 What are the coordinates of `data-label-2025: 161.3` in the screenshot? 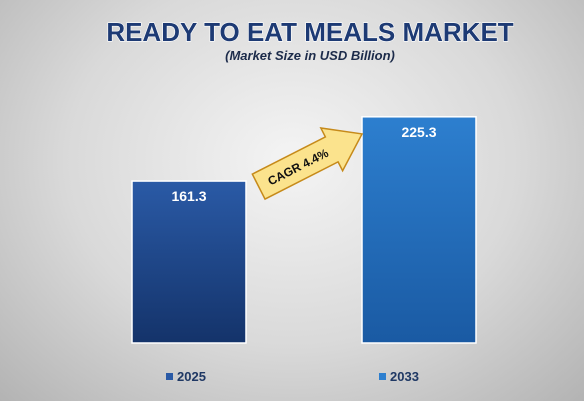 It's located at (188, 196).